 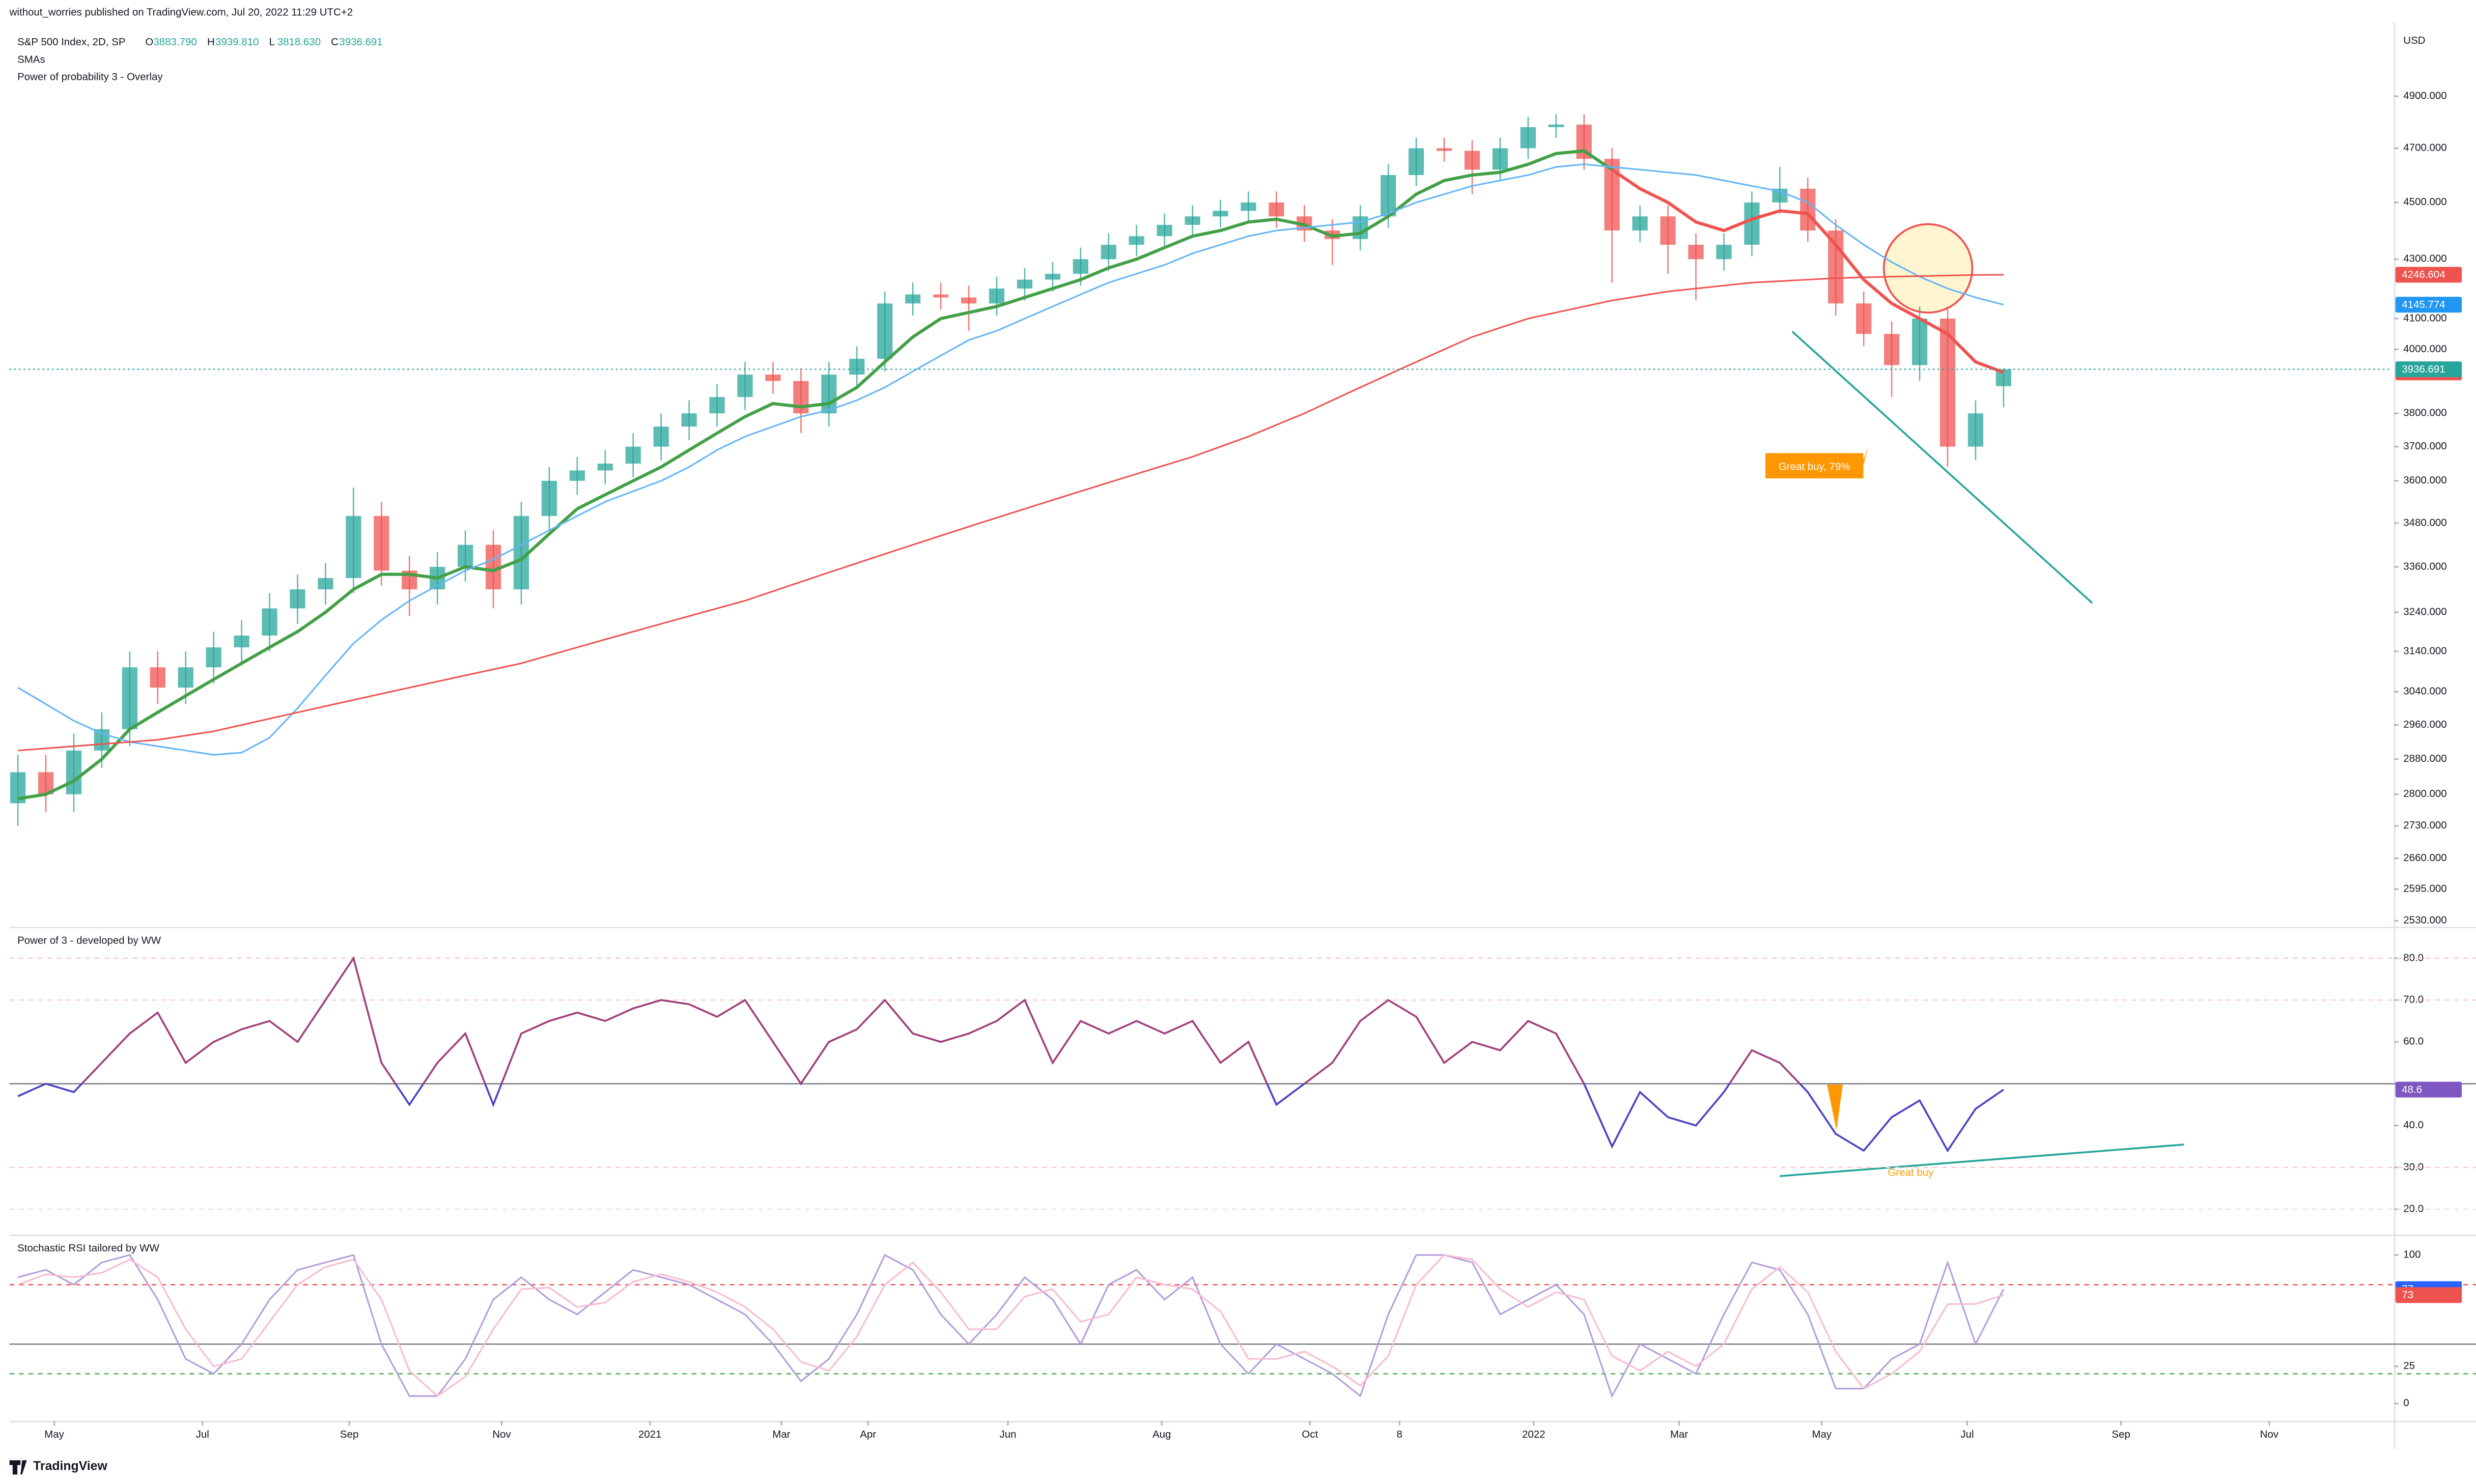 I want to click on x-tick-label: Mar, so click(x=1679, y=1434).